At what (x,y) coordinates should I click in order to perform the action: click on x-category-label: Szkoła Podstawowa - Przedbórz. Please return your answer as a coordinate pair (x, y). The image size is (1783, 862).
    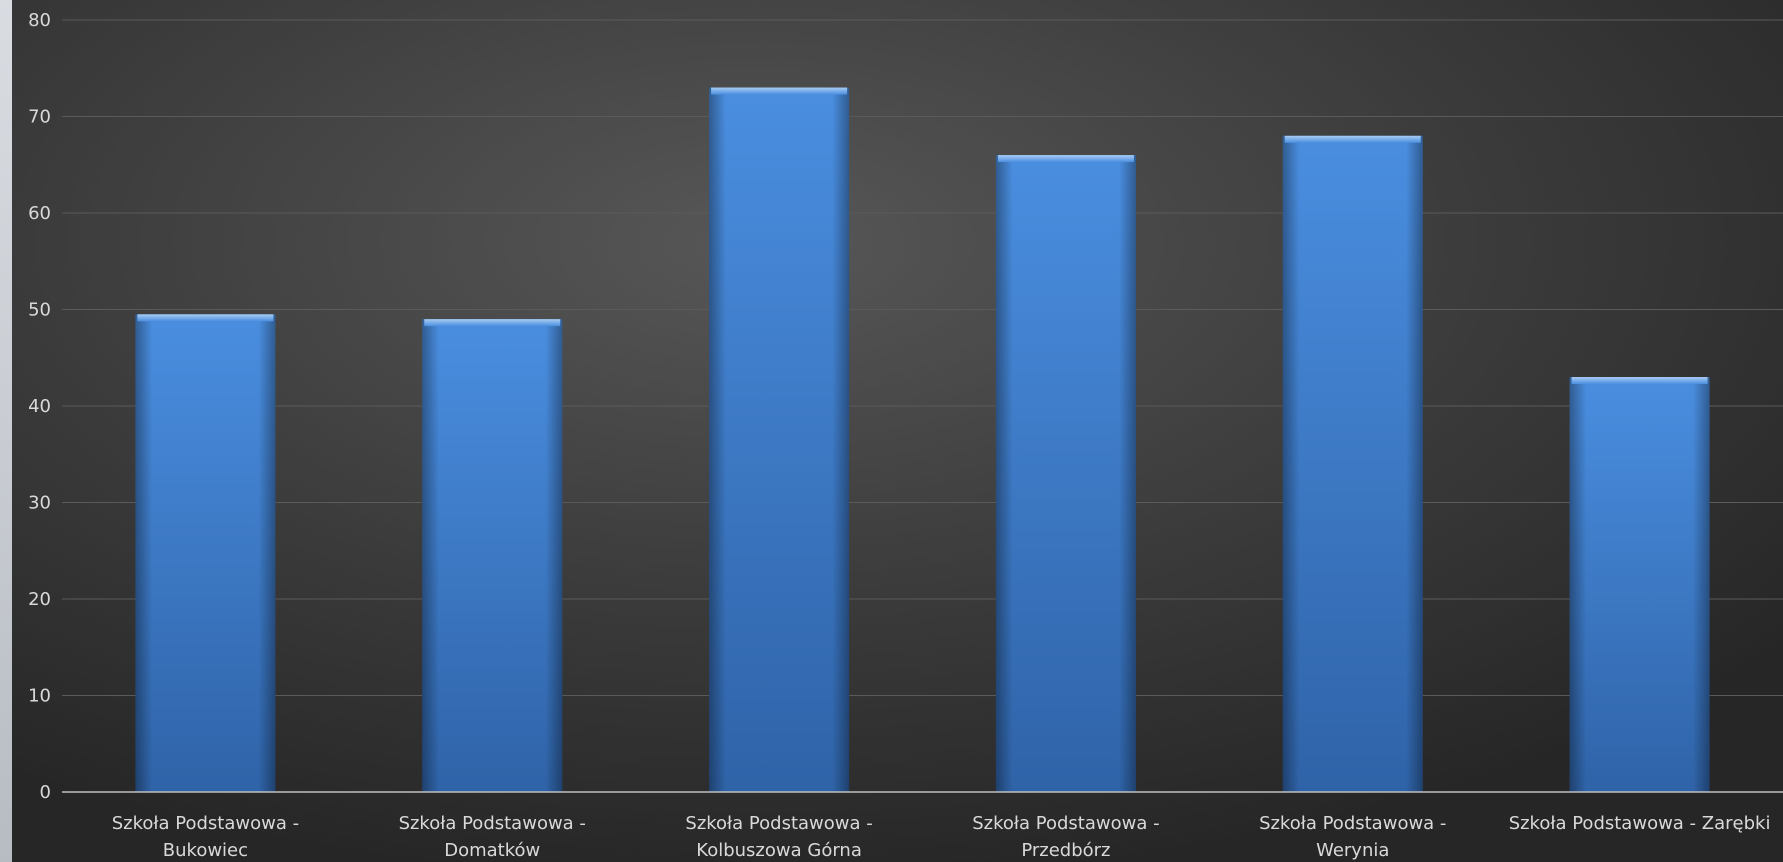
    Looking at the image, I should click on (1065, 837).